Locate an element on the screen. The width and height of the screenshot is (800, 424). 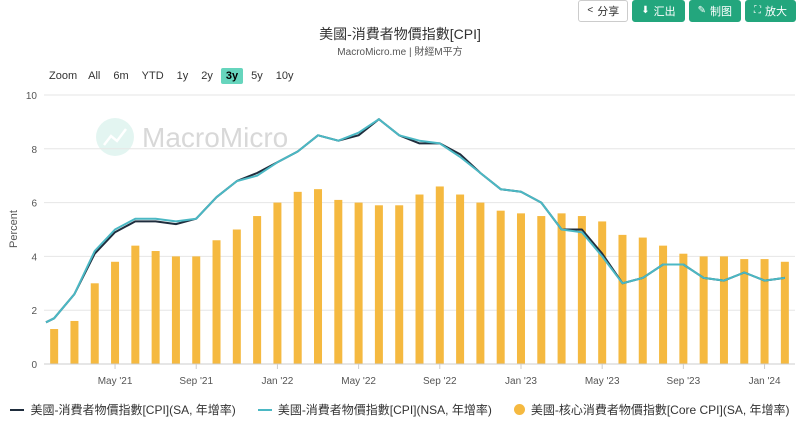
x-tick-label: May '22 is located at coordinates (358, 381).